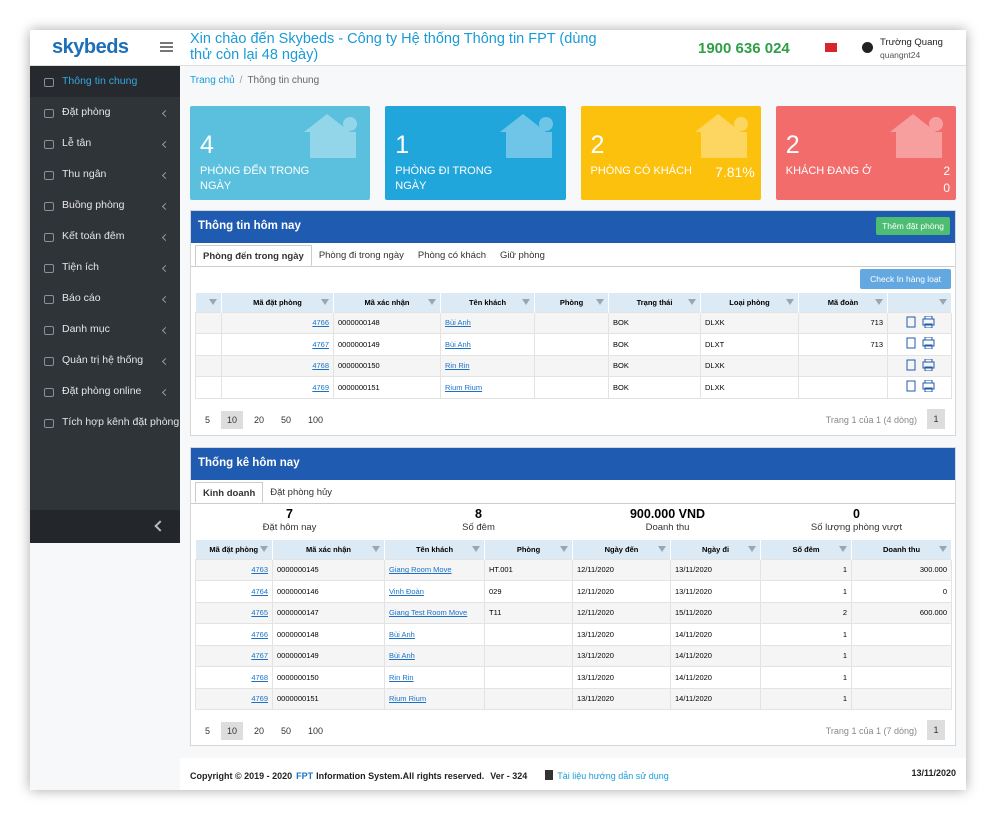 This screenshot has height=820, width=996. What do you see at coordinates (522, 255) in the screenshot?
I see `tab: Giữ phòng` at bounding box center [522, 255].